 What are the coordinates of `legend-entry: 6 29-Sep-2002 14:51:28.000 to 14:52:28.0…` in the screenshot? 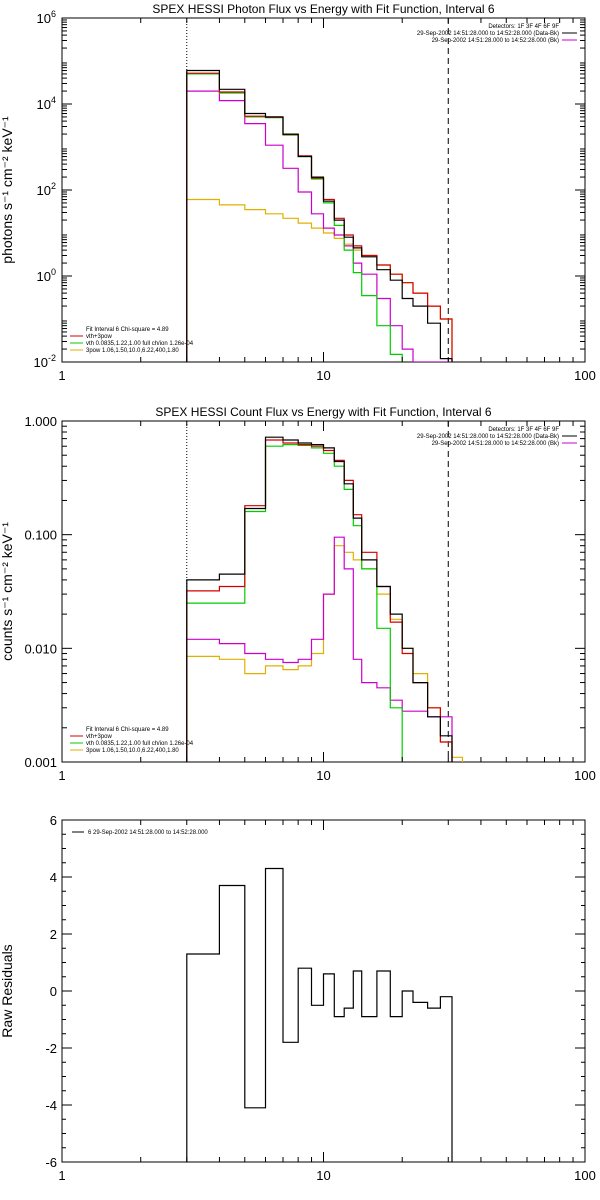 It's located at (148, 833).